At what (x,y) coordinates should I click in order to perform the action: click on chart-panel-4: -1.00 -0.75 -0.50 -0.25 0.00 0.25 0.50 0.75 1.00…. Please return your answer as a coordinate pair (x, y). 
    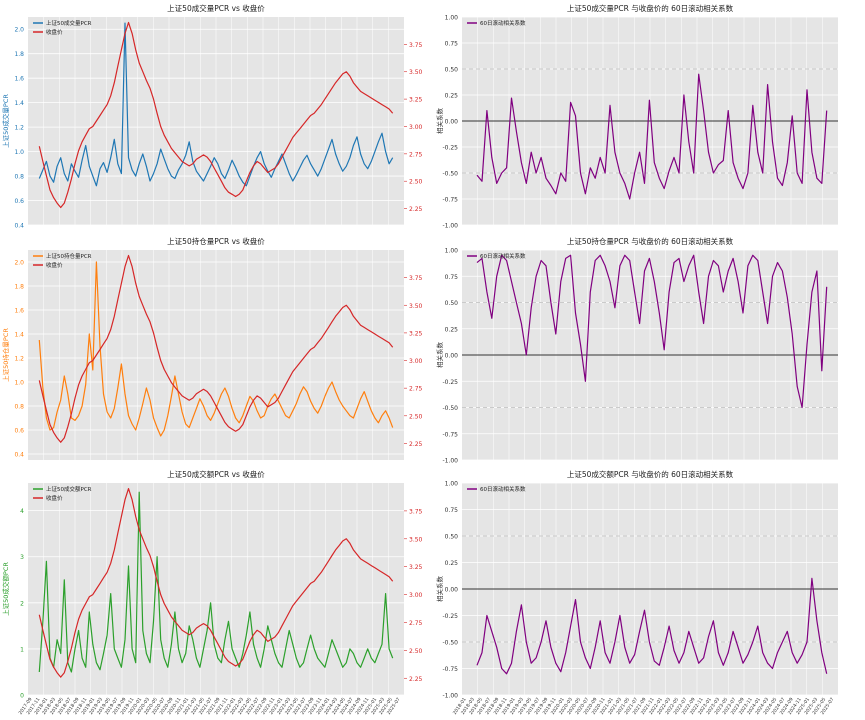
    Looking at the image, I should click on (636, 350).